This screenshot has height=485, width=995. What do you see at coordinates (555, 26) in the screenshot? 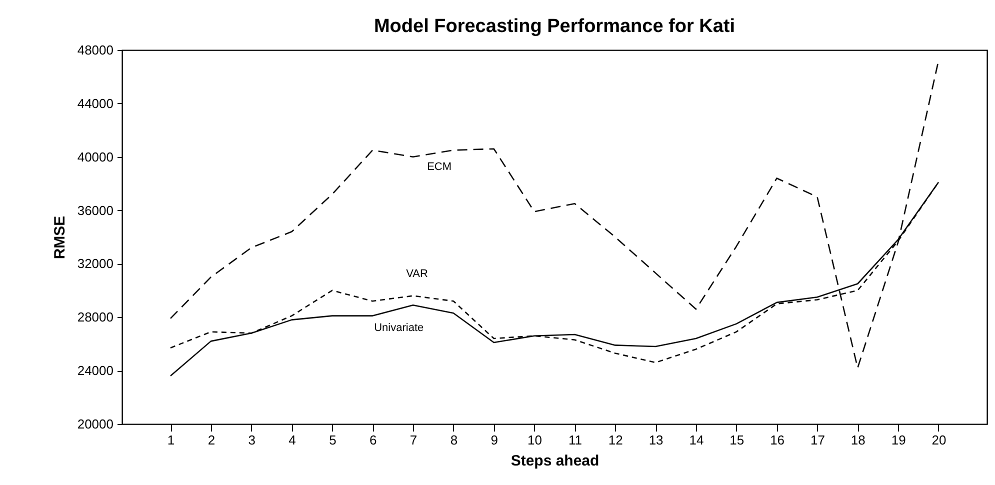
I see `chart-title: Model Forecasting Performance for Kati` at bounding box center [555, 26].